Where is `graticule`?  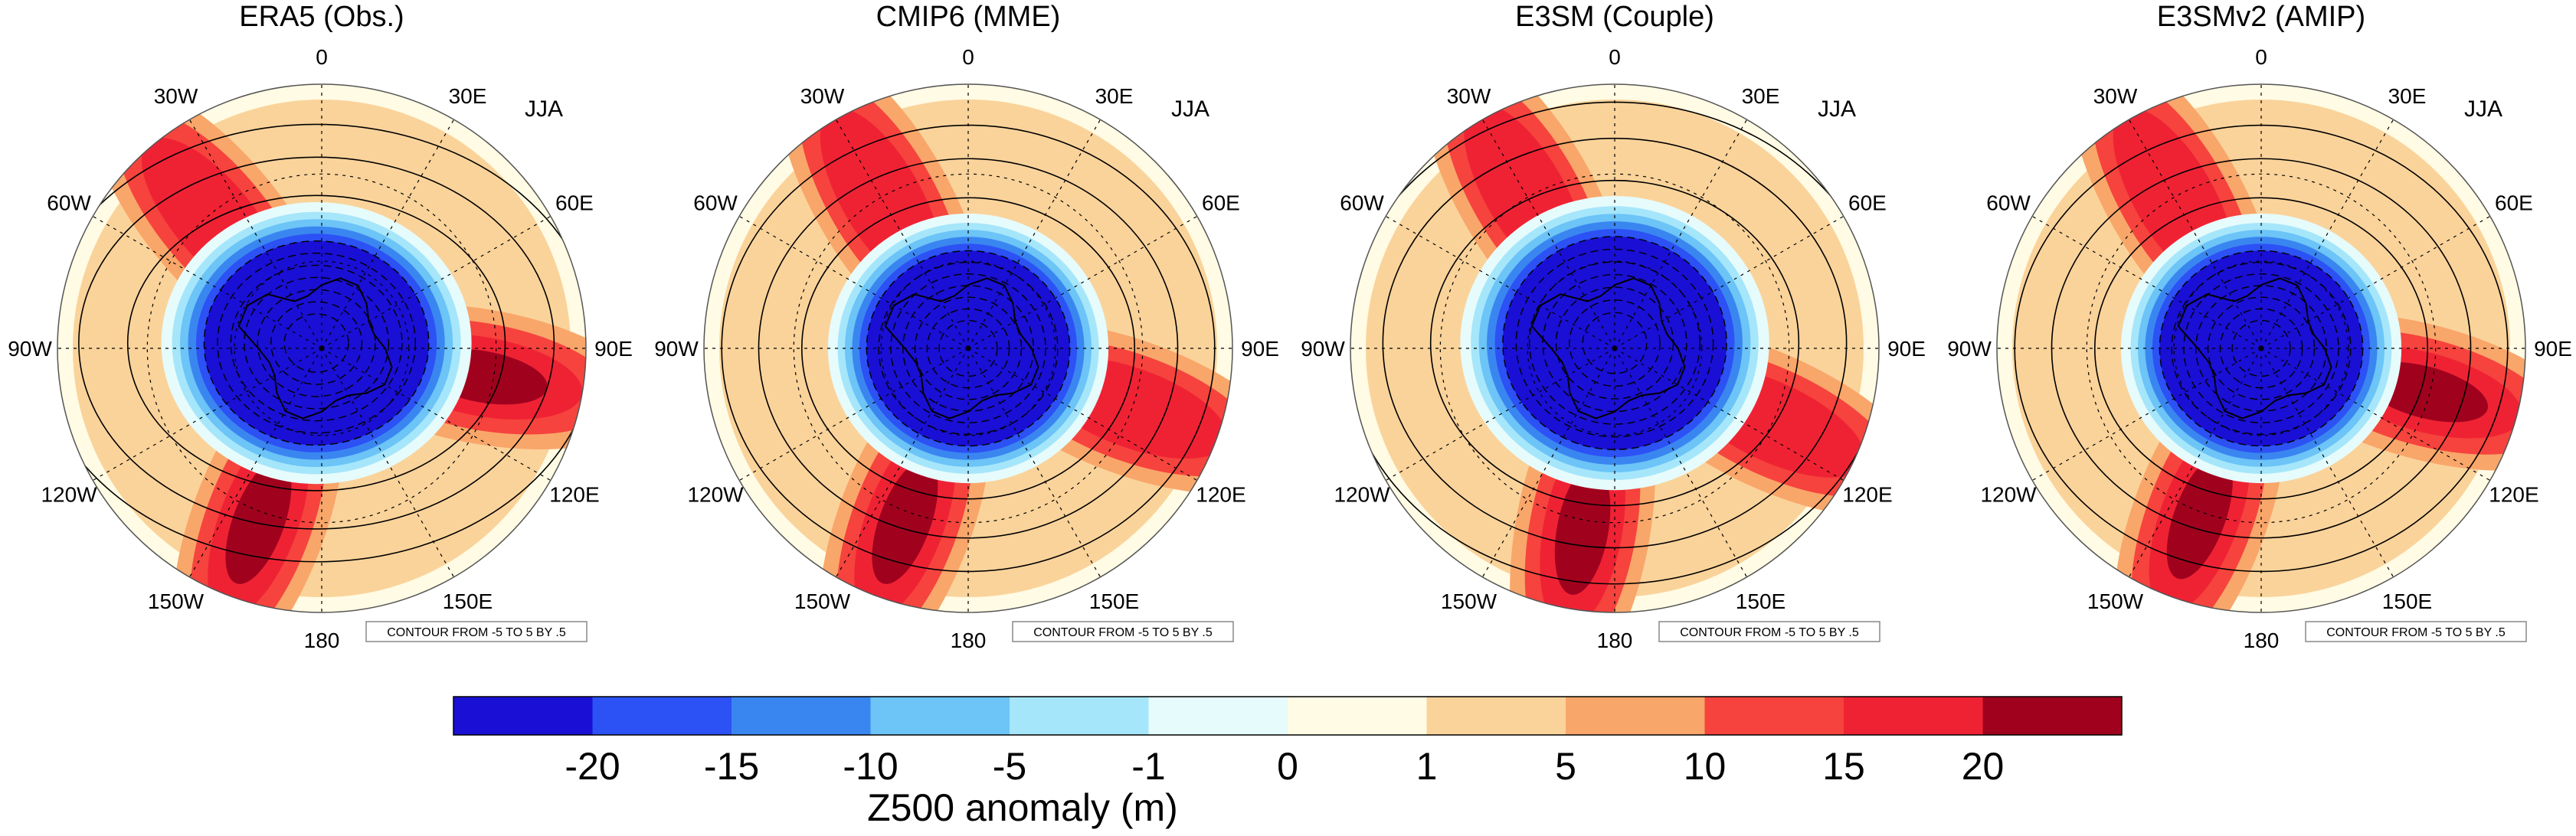
graticule is located at coordinates (2261, 348).